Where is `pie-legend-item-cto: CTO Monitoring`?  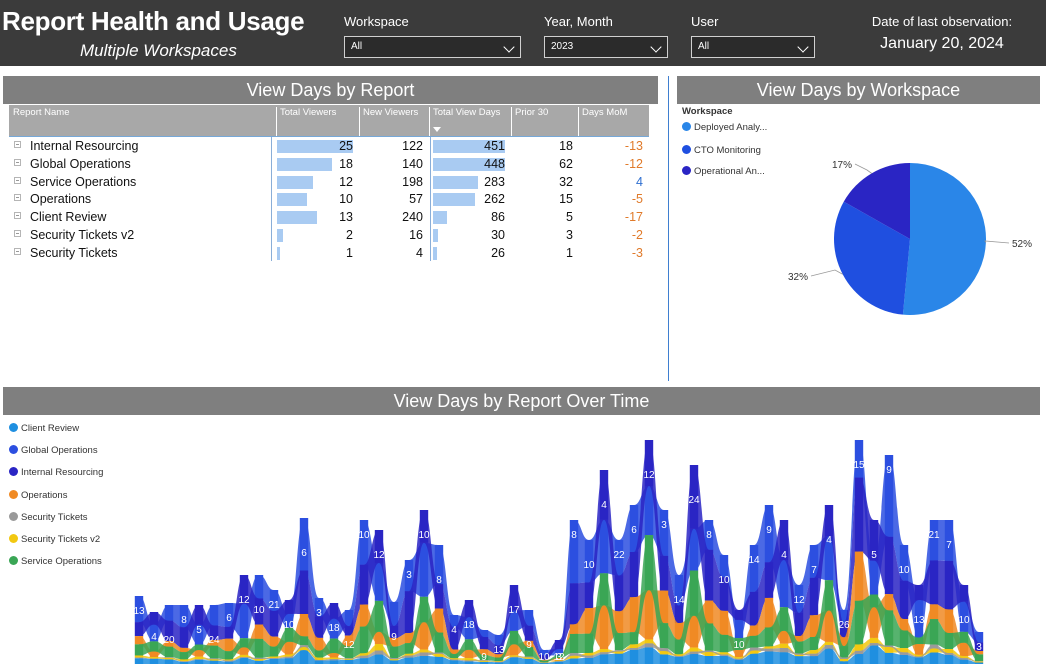
pie-legend-item-cto: CTO Monitoring is located at coordinates (721, 150).